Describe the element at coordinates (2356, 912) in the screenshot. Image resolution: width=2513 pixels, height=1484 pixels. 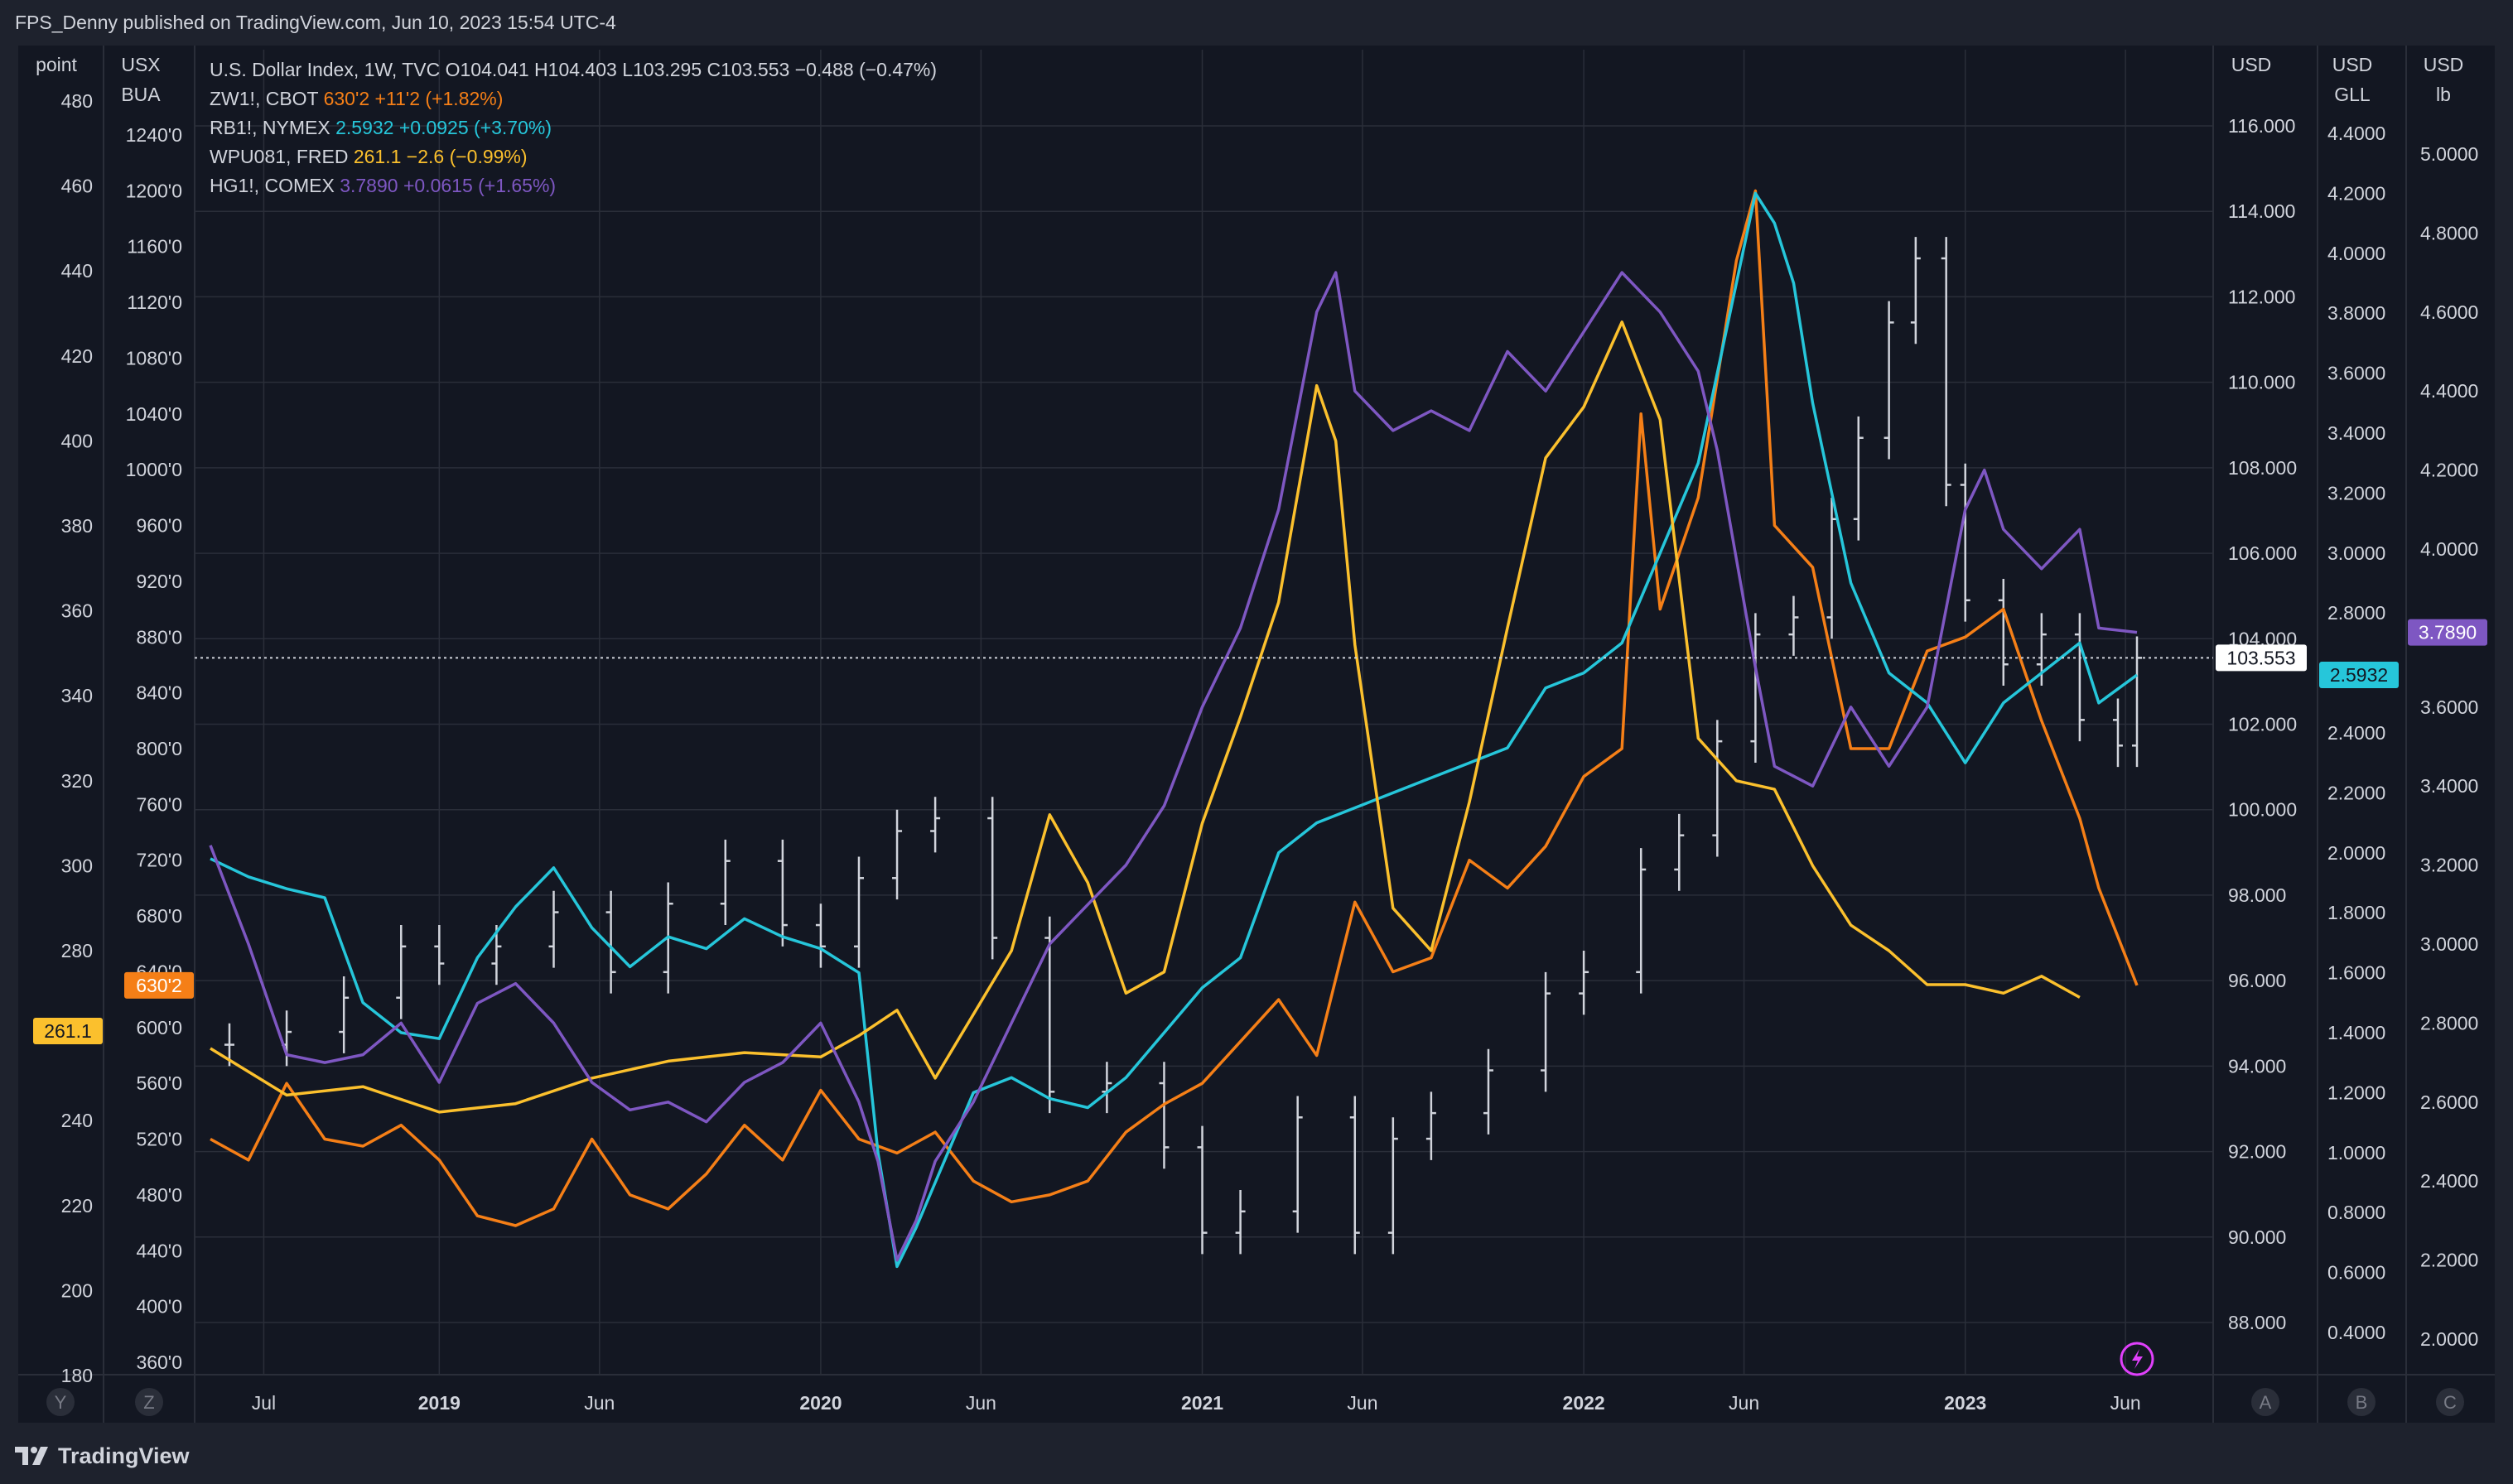
I see `axis-tick-label: 1.8000` at that location.